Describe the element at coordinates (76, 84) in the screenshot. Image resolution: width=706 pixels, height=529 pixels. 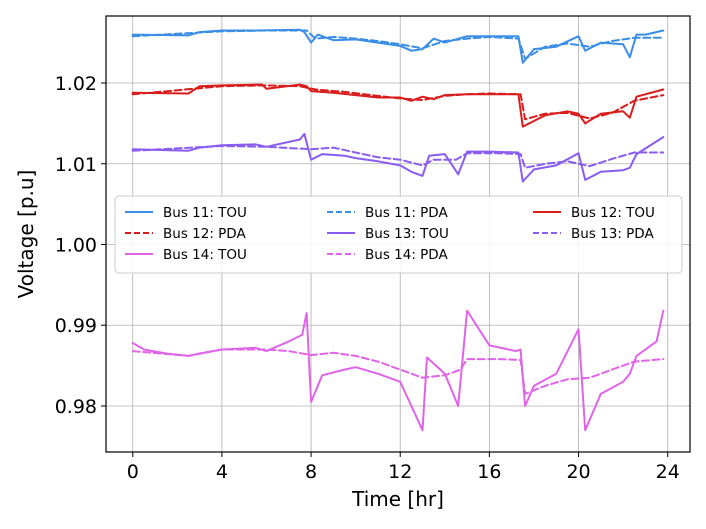
I see `y-tick-label: 1.02` at that location.